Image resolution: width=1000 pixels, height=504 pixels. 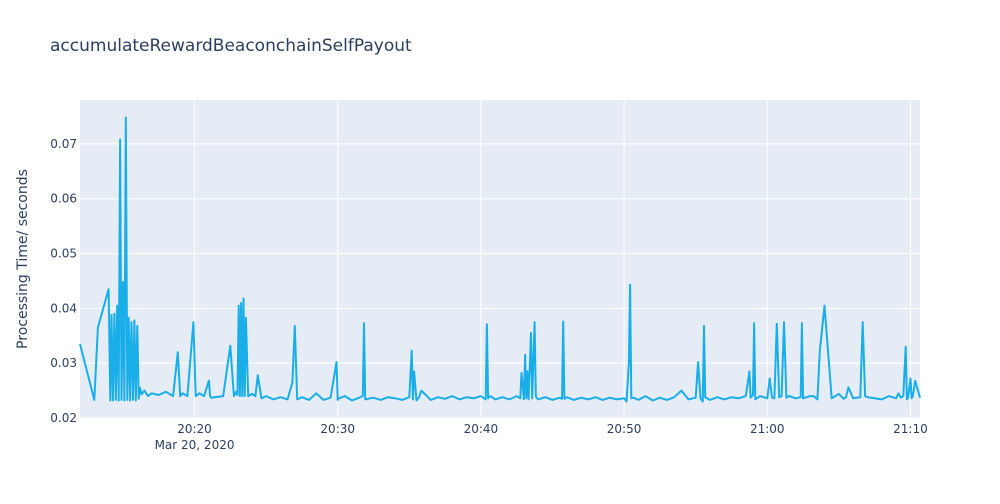 I want to click on y-tick-label: 0.07, so click(x=63, y=144).